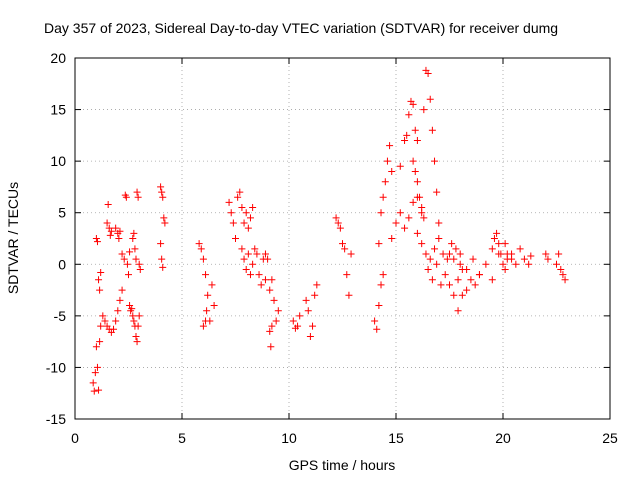 The width and height of the screenshot is (640, 480). I want to click on y-tick-label: 10, so click(58, 161).